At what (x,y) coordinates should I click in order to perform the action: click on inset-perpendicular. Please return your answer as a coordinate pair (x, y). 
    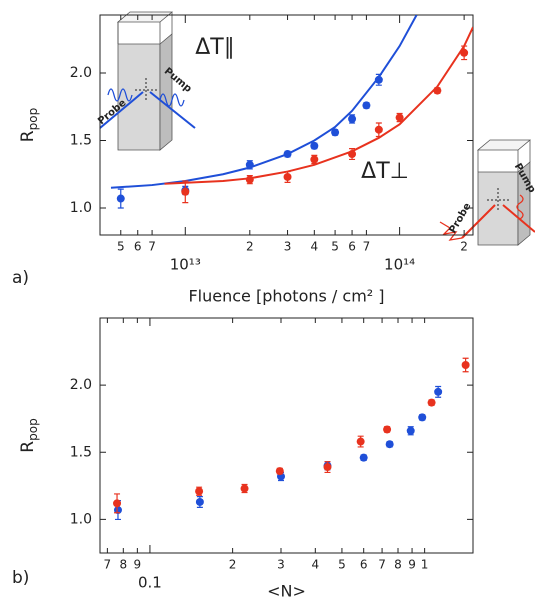
    Looking at the image, I should click on (487, 192).